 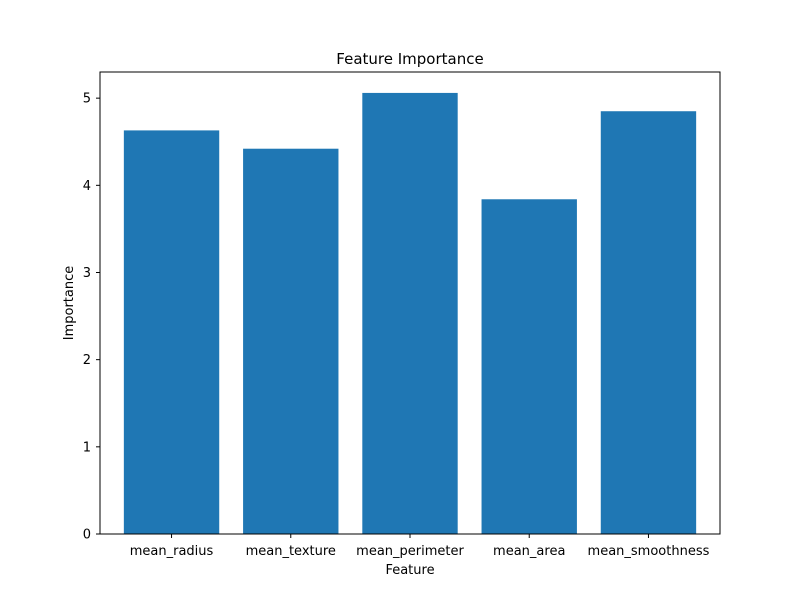 What do you see at coordinates (291, 551) in the screenshot?
I see `x-tick-label: mean_texture` at bounding box center [291, 551].